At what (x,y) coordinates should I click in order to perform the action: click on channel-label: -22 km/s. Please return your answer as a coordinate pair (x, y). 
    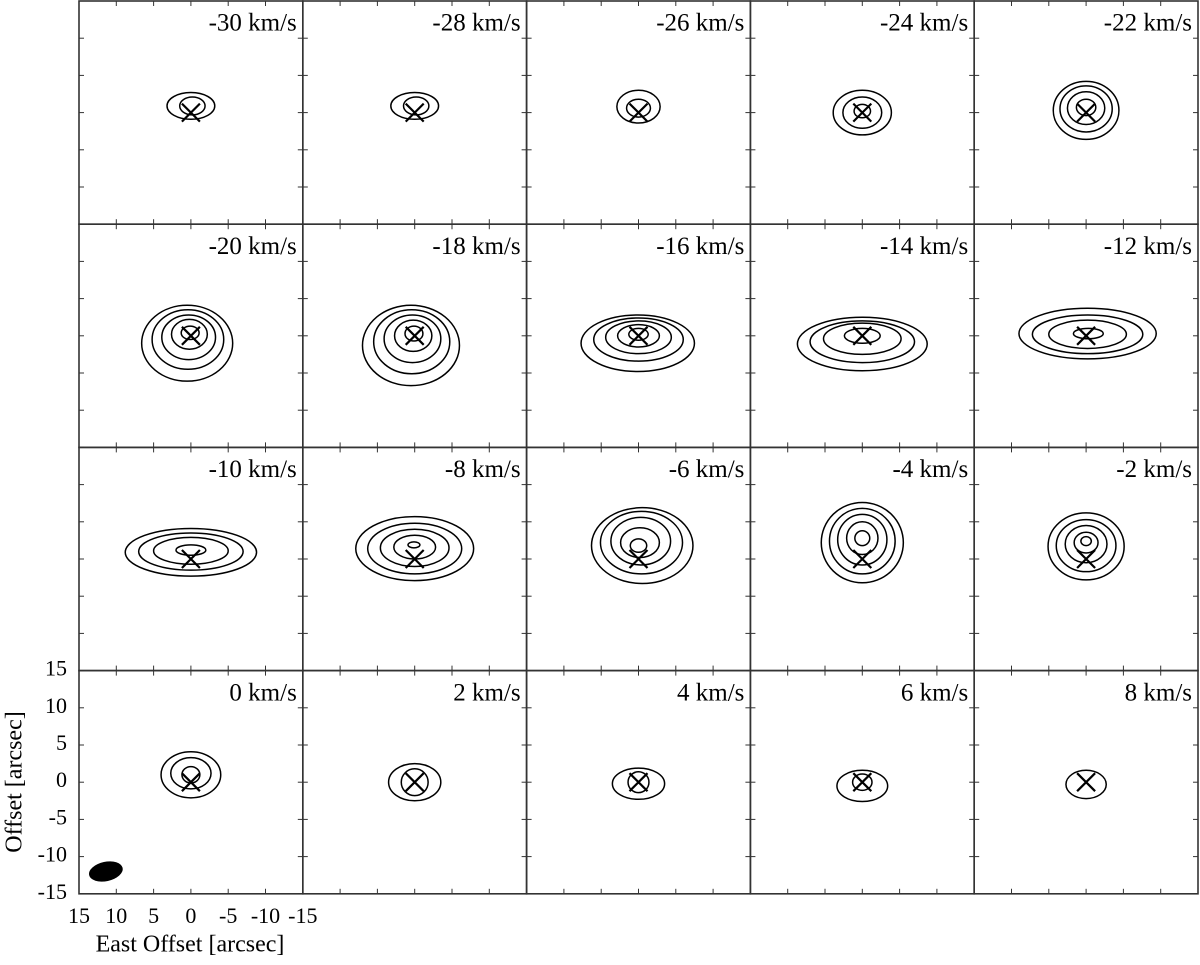
    Looking at the image, I should click on (1148, 23).